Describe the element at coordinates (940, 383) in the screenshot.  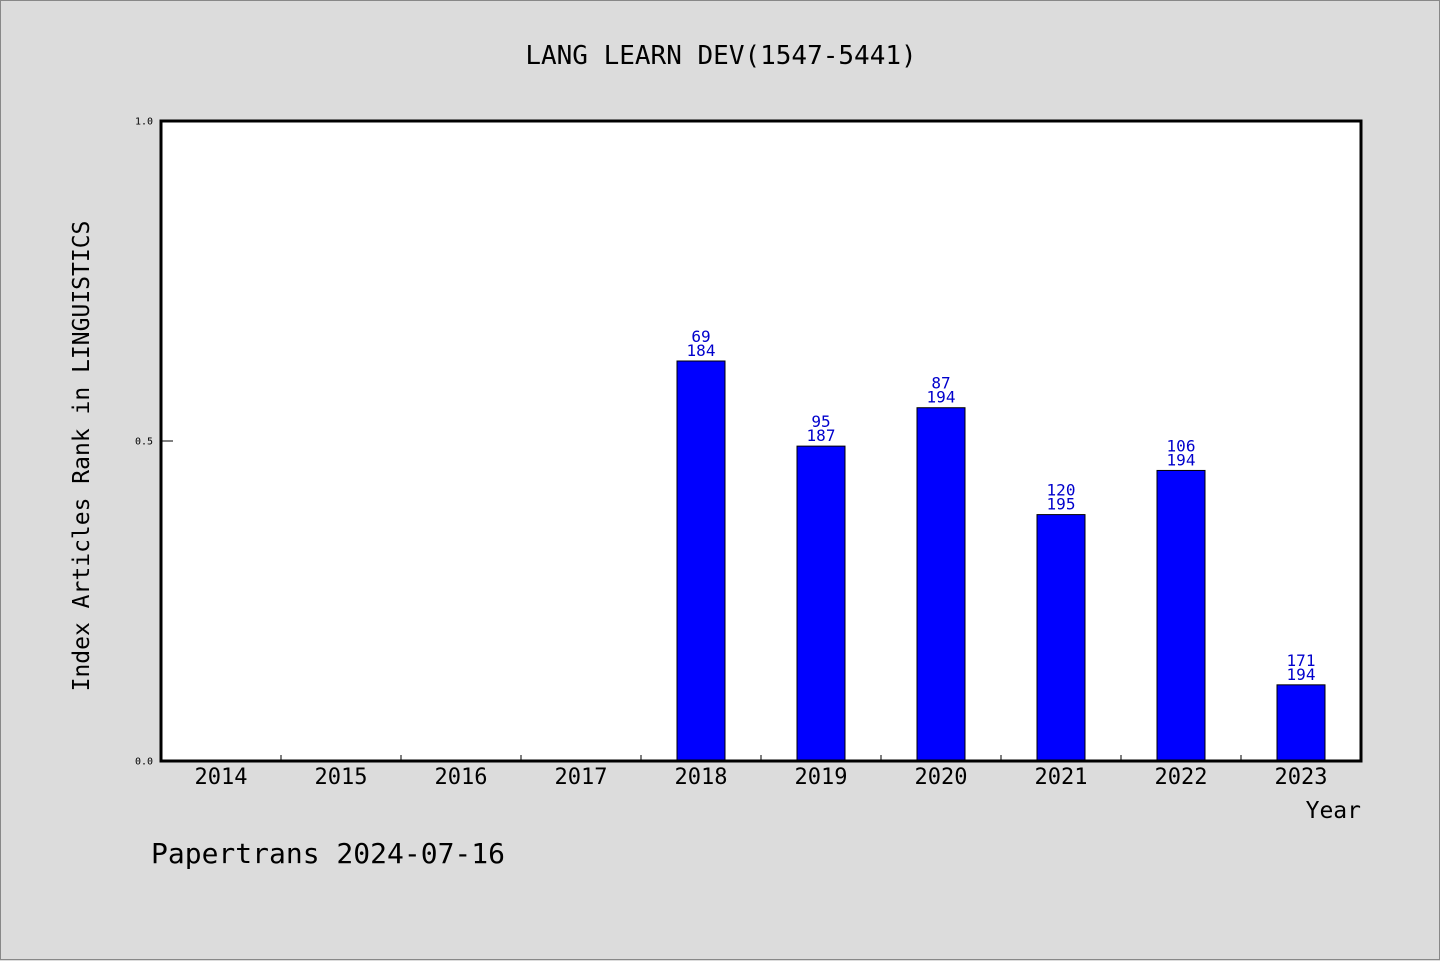
I see `bar-rank-label: 87` at that location.